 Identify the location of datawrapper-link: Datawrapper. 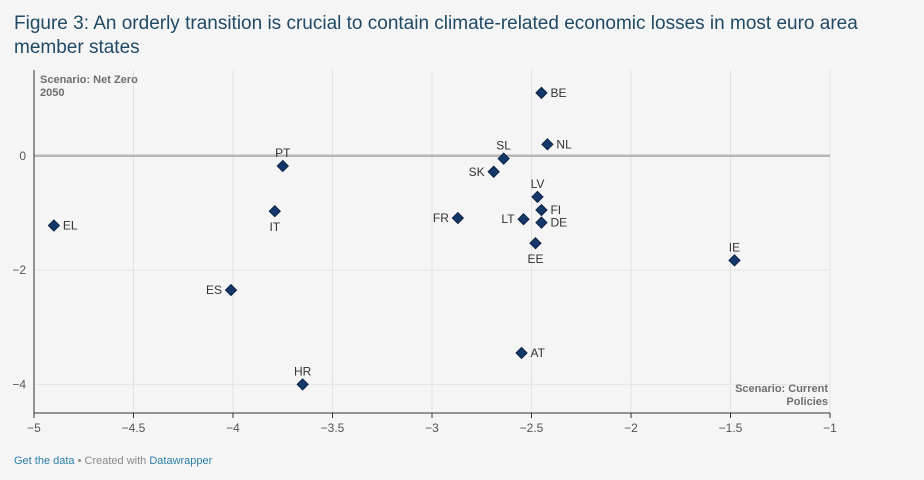
(181, 461).